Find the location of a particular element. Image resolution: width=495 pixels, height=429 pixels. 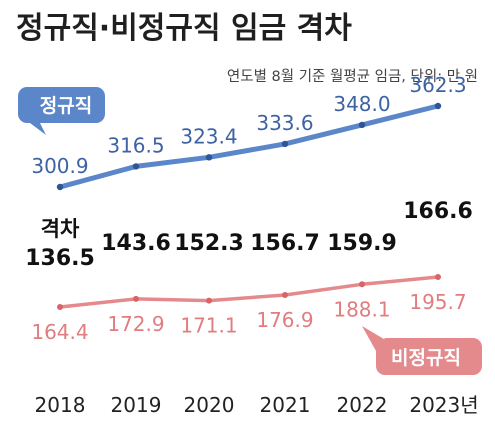

value-label-irregular: 195.7 is located at coordinates (437, 302).